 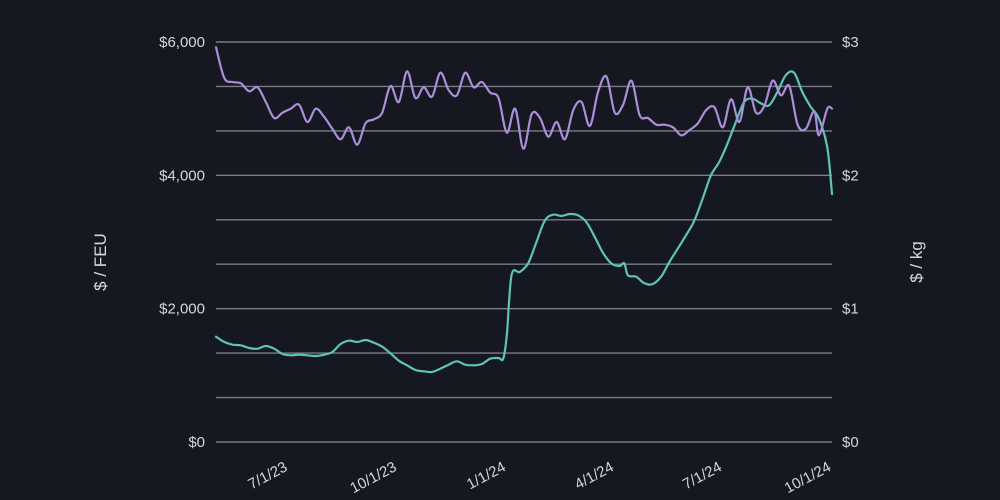 What do you see at coordinates (850, 242) in the screenshot?
I see `right-axis-ticks: $0 $1 $2 $3` at bounding box center [850, 242].